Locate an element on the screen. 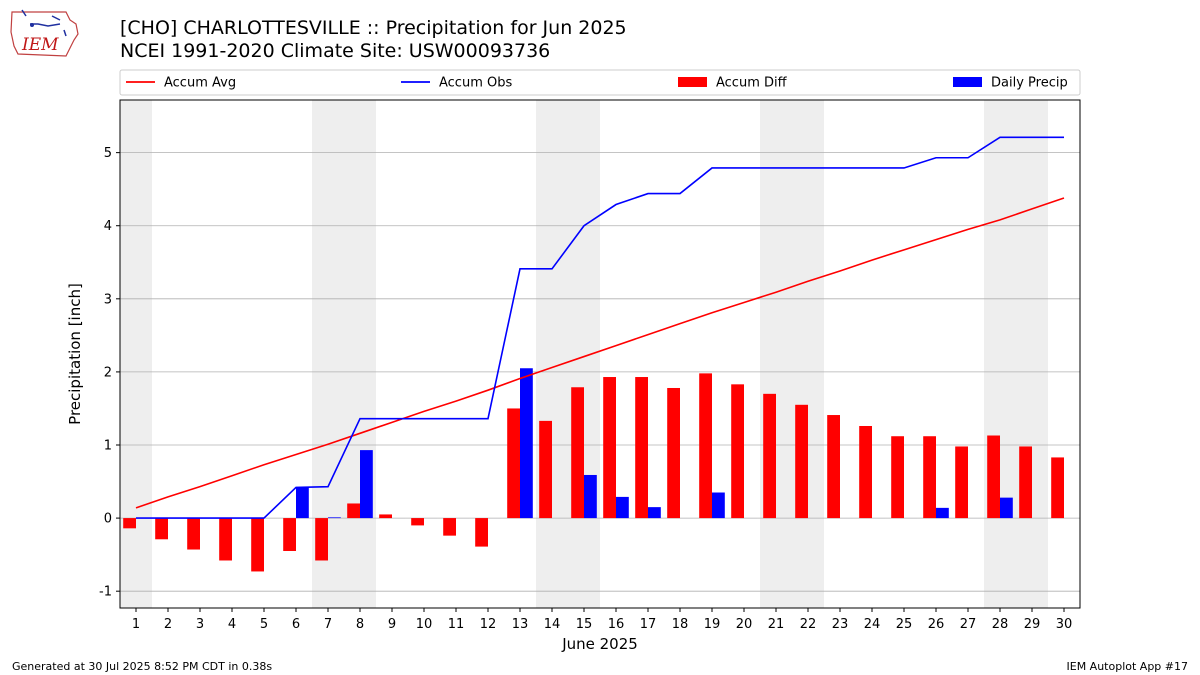 The image size is (1200, 675). x-tick-label: 30 is located at coordinates (1064, 624).